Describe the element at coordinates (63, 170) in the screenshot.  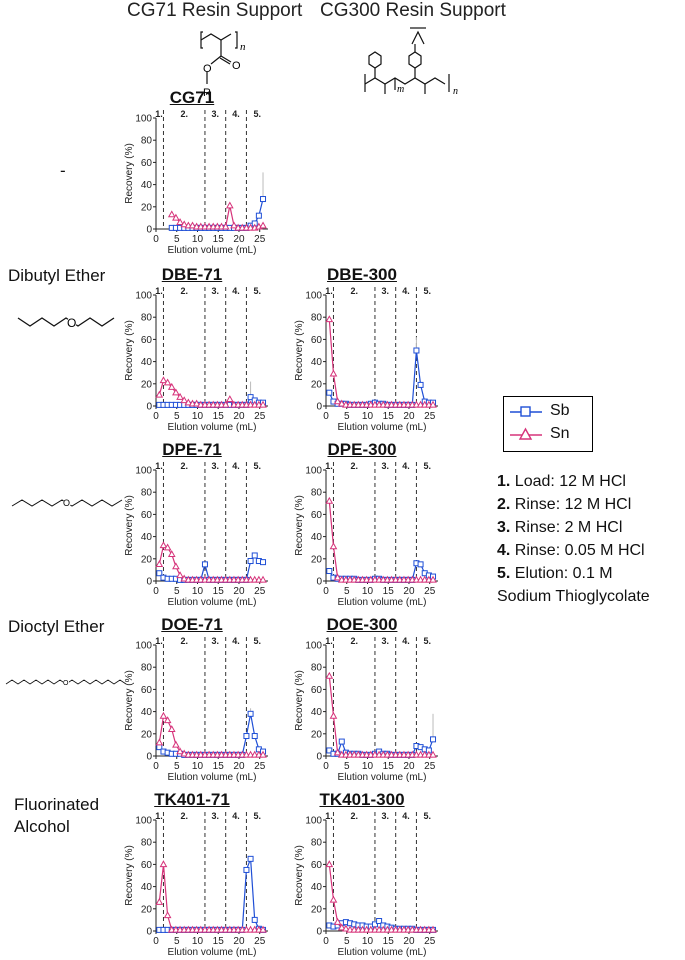
I see `row-label-none: -` at that location.